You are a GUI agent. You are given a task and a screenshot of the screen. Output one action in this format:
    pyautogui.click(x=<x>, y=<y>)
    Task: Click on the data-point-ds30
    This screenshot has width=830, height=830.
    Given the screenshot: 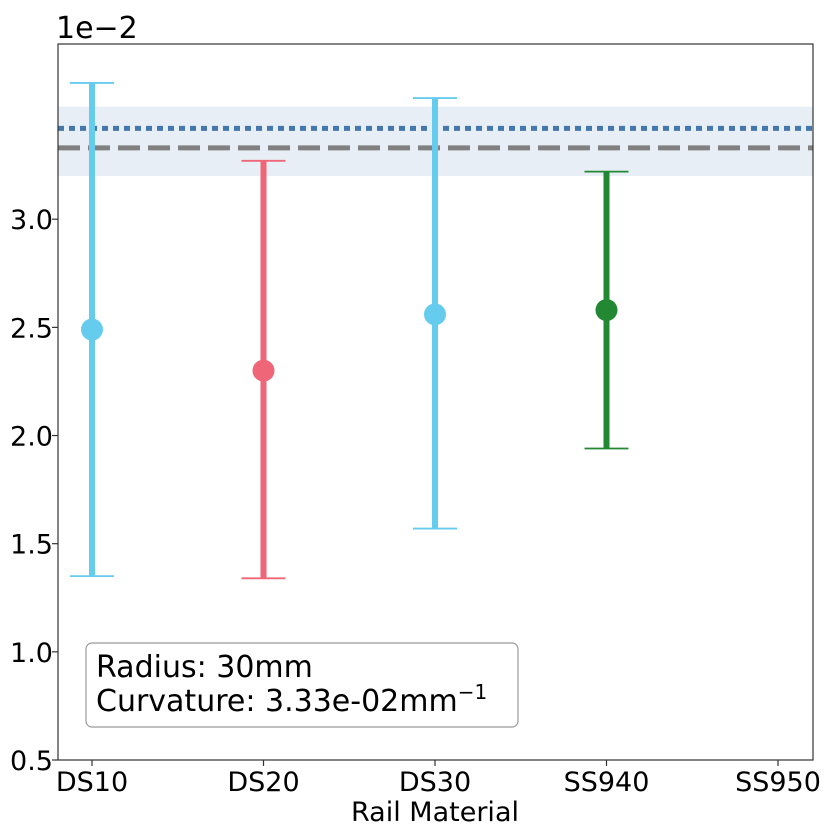 What is the action you would take?
    pyautogui.click(x=435, y=314)
    